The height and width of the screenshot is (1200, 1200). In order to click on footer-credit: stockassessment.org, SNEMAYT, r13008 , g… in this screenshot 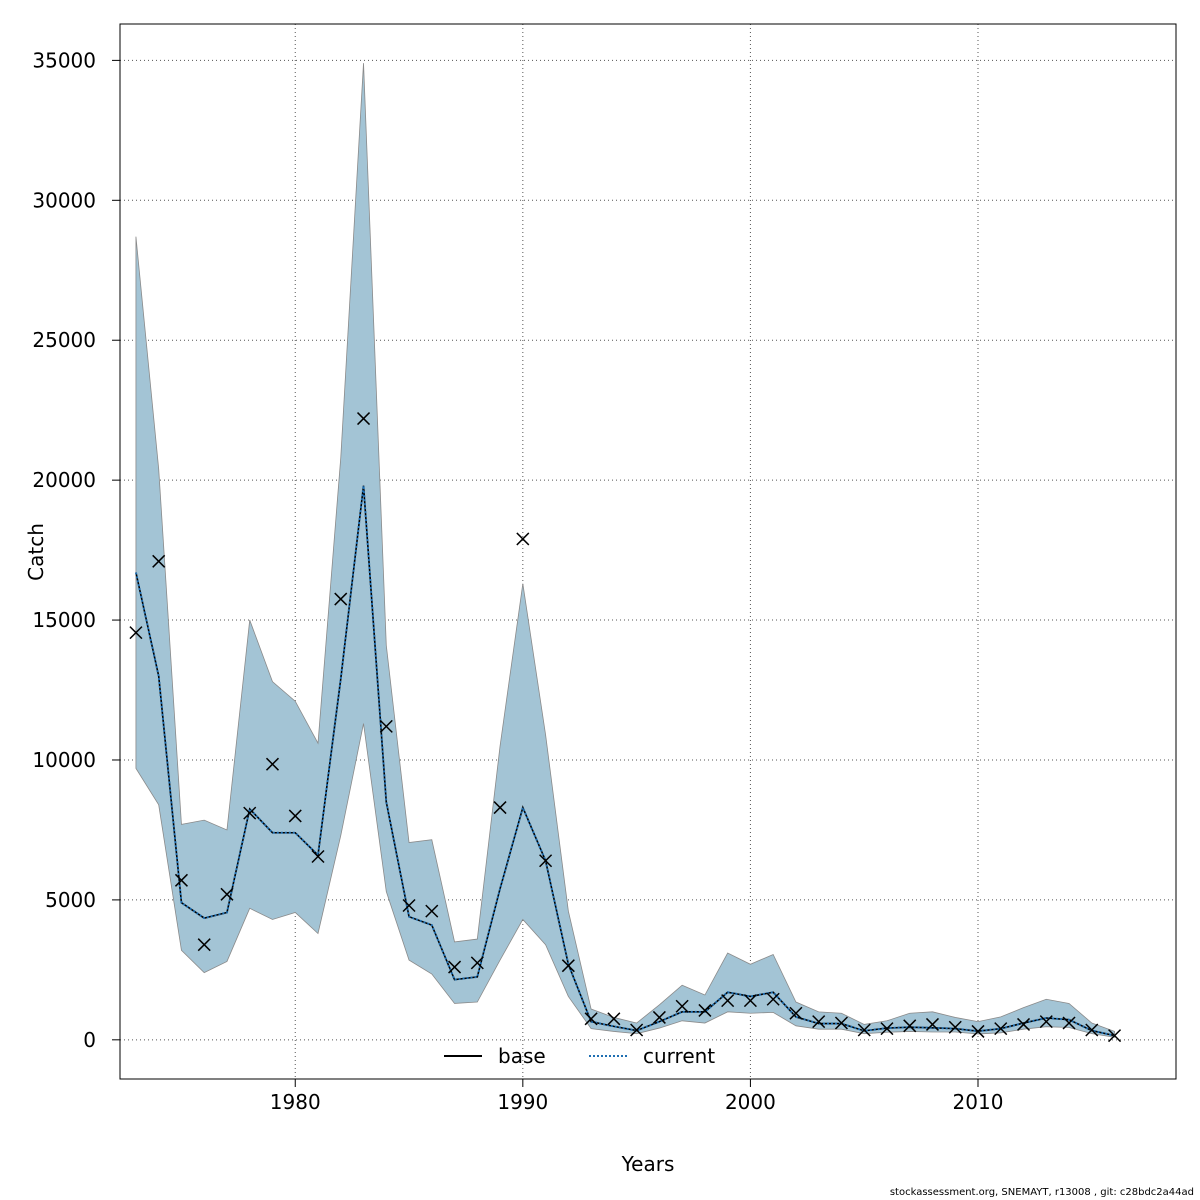, I will do `click(1041, 1192)`.